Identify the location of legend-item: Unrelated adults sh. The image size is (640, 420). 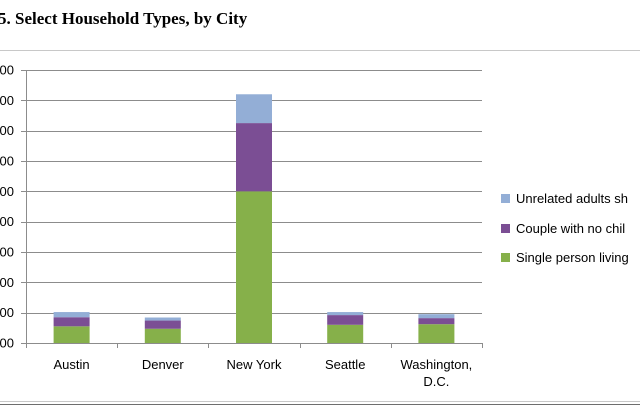
(564, 198).